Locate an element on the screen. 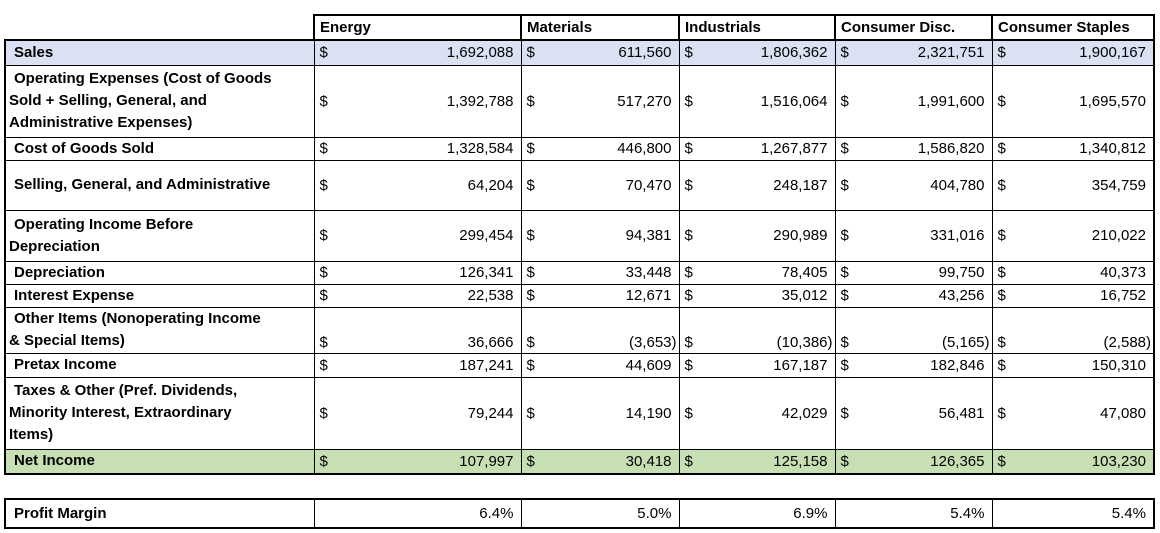  row-label-cell: Sales is located at coordinates (159, 52).